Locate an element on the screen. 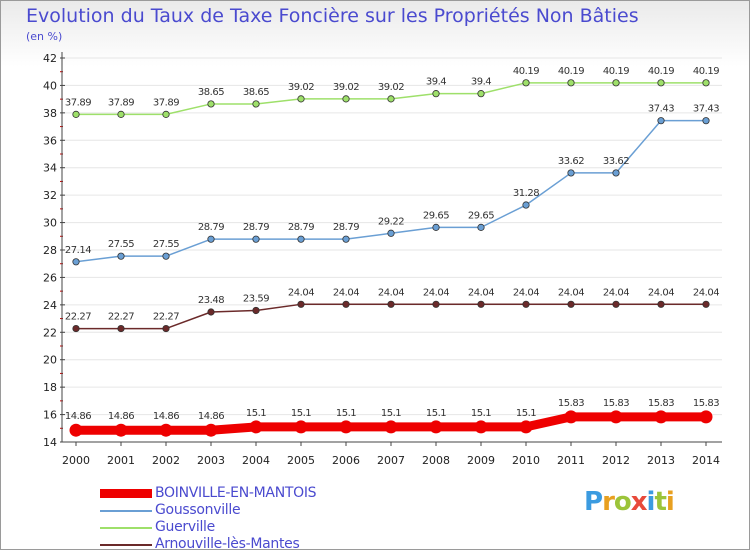  y-tick-label: 14 is located at coordinates (50, 442).